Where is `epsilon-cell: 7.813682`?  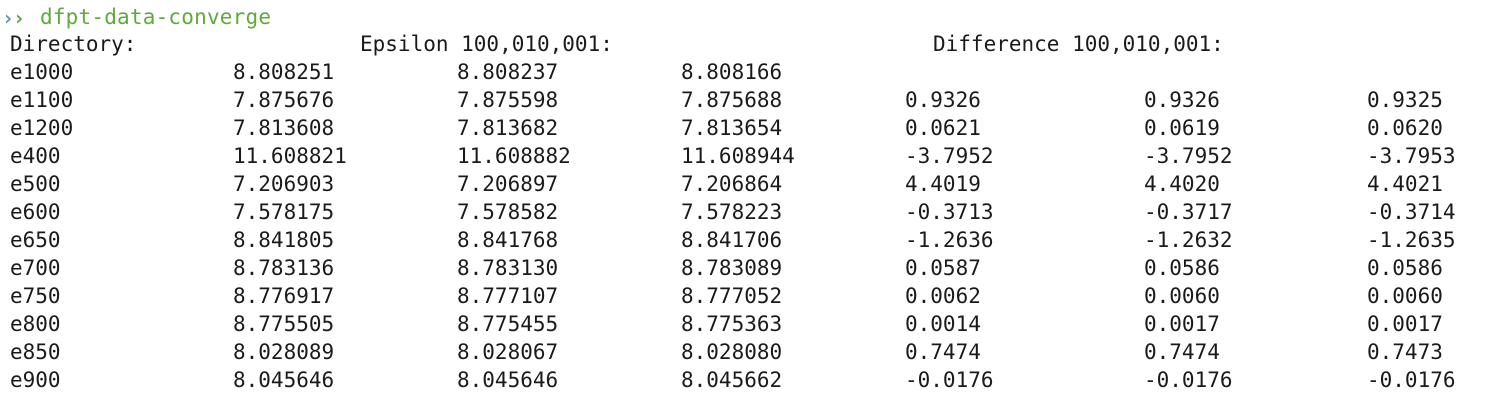
epsilon-cell: 7.813682 is located at coordinates (508, 128).